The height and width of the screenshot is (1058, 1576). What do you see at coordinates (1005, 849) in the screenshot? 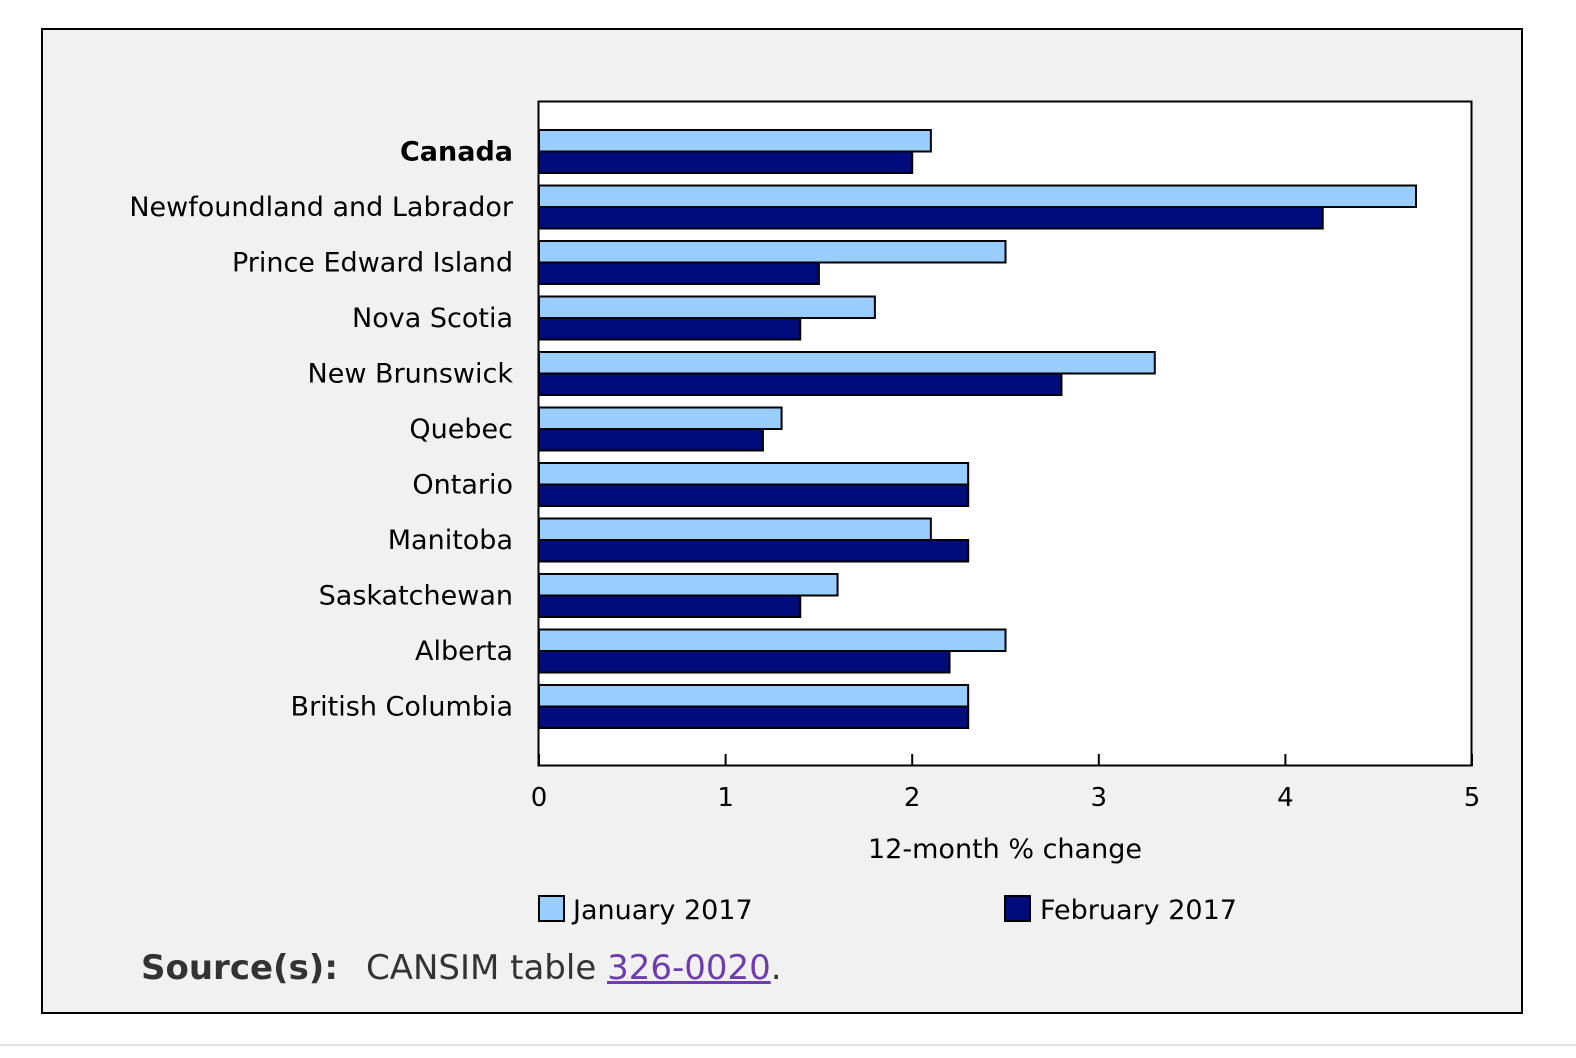
I see `x-axis-title: 12-month % change` at bounding box center [1005, 849].